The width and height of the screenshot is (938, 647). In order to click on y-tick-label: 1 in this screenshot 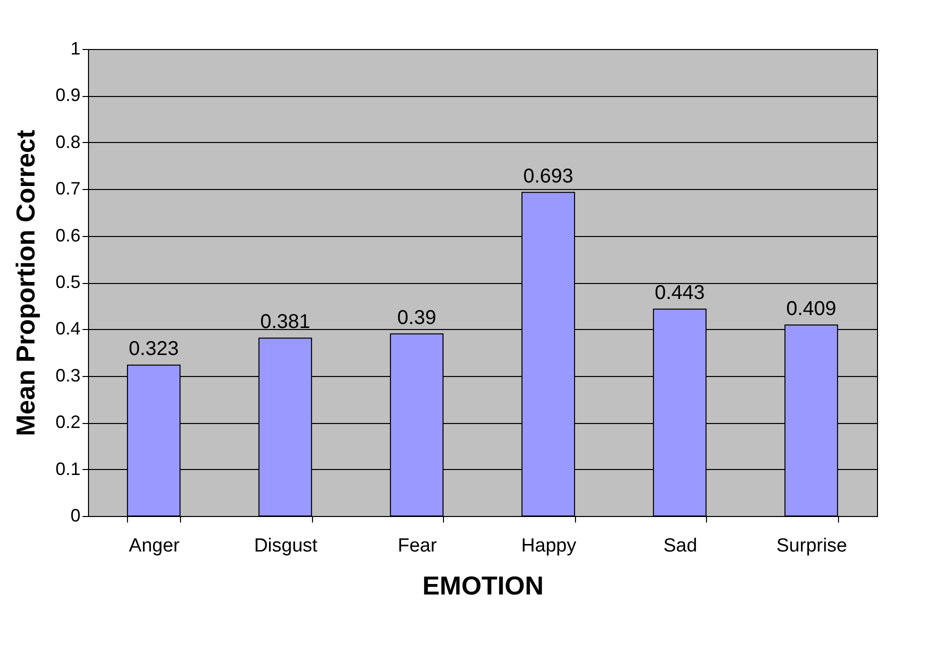, I will do `click(75, 48)`.